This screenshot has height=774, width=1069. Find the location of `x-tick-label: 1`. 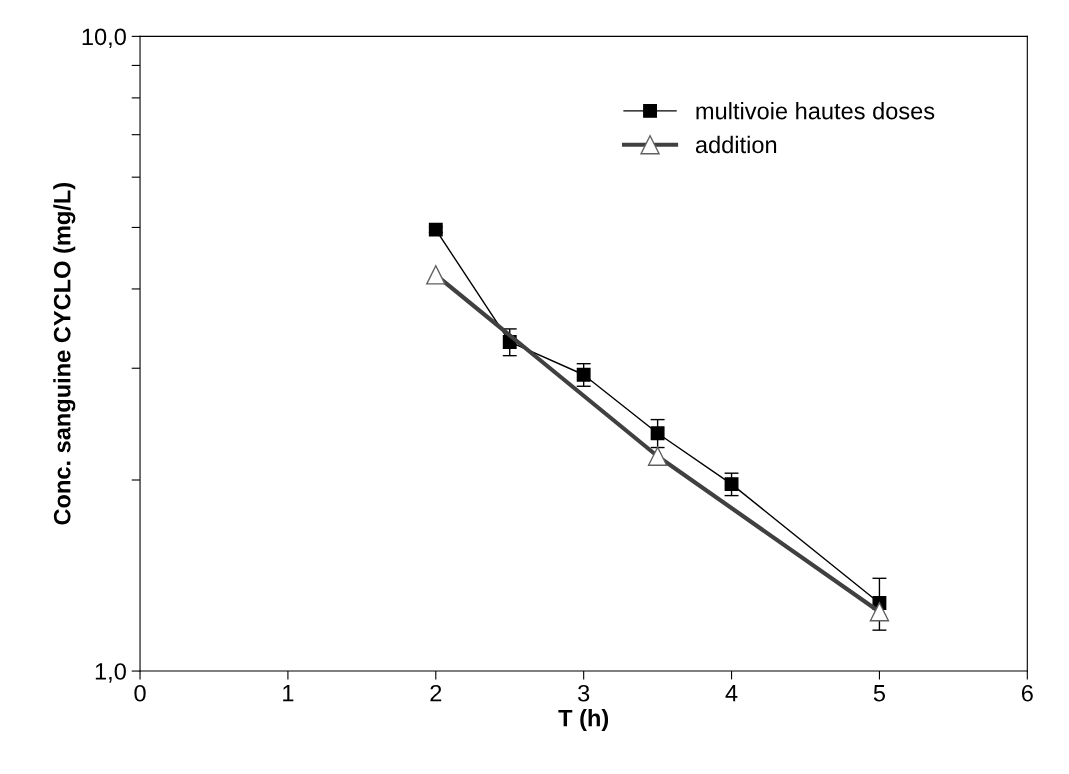

x-tick-label: 1 is located at coordinates (288, 693).